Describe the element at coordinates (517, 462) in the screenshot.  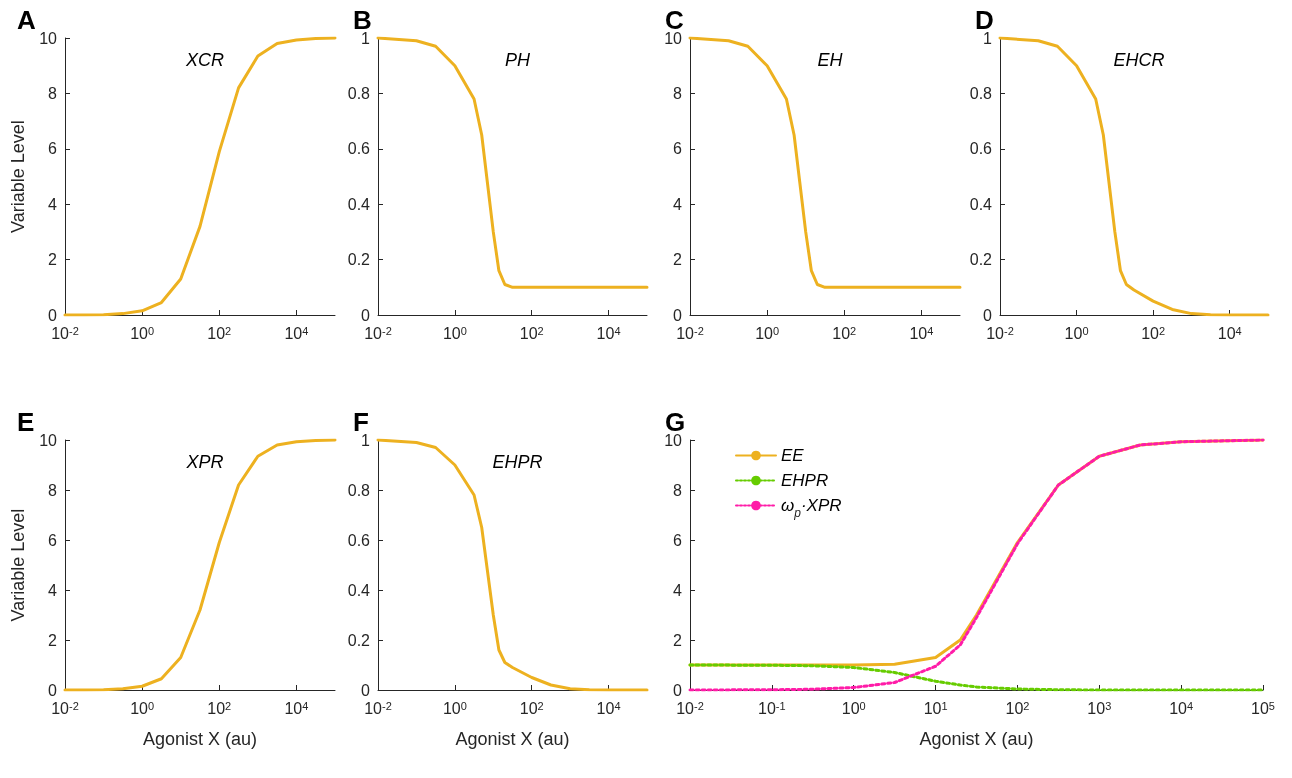
I see `text: EHPR` at that location.